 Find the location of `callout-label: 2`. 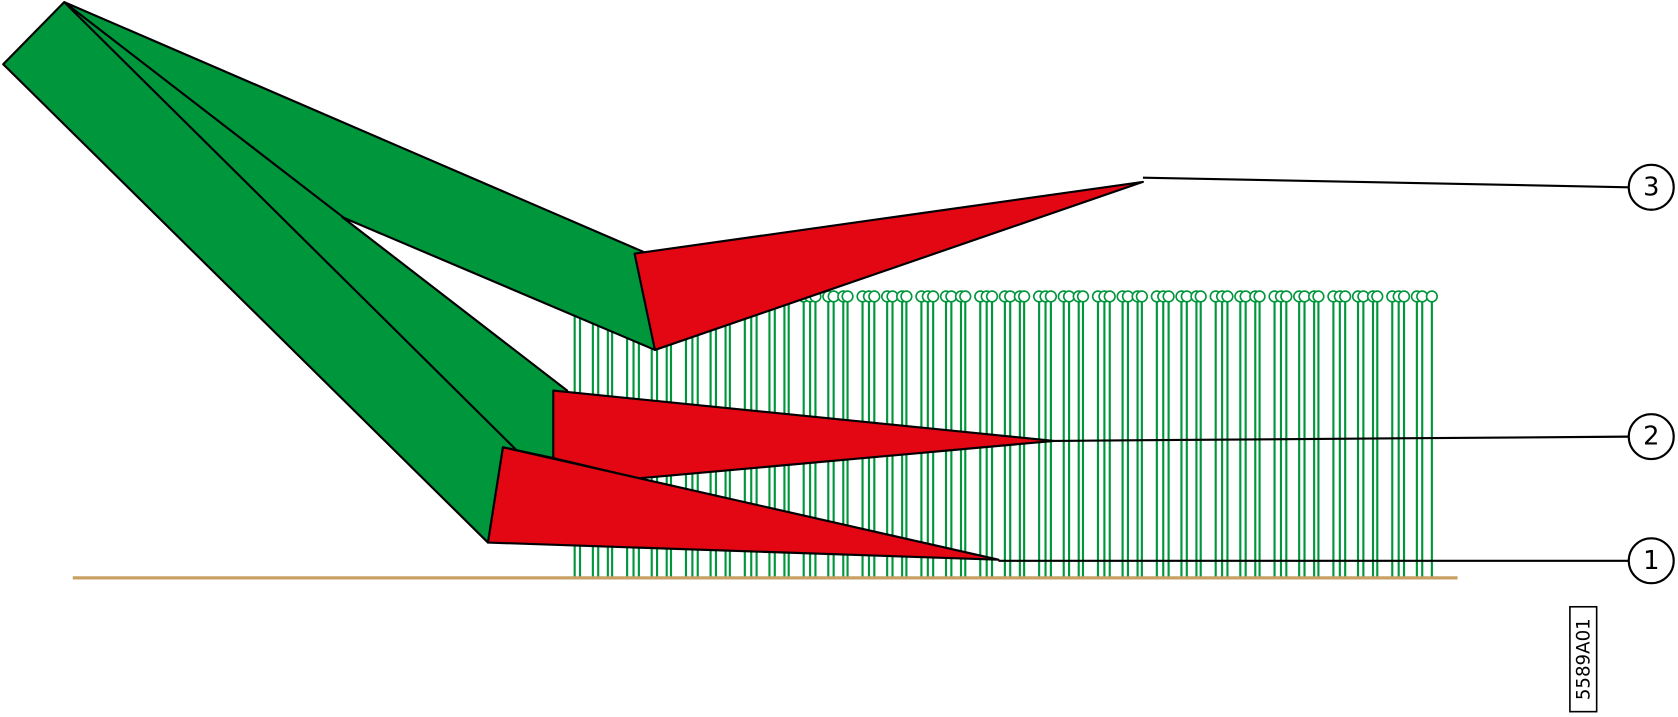

callout-label: 2 is located at coordinates (1651, 437).